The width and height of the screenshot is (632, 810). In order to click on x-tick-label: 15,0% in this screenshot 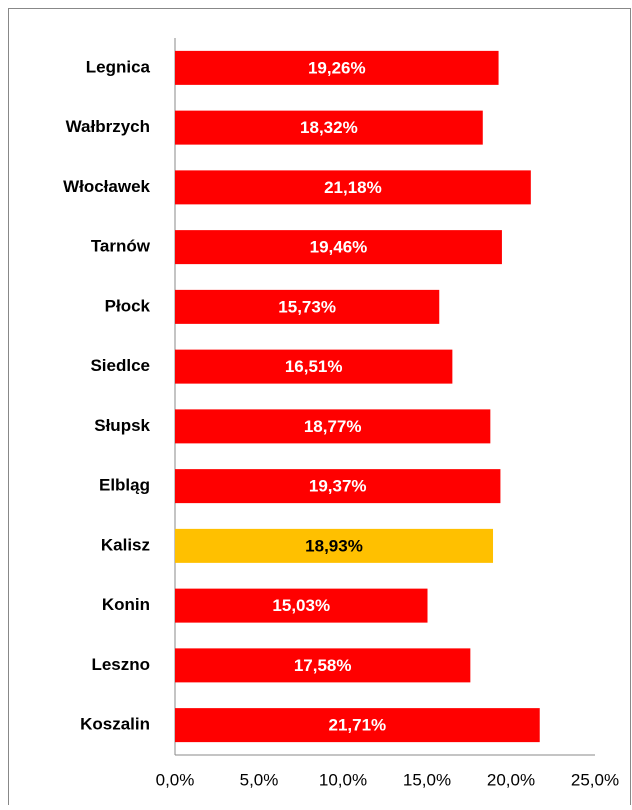, I will do `click(427, 779)`.